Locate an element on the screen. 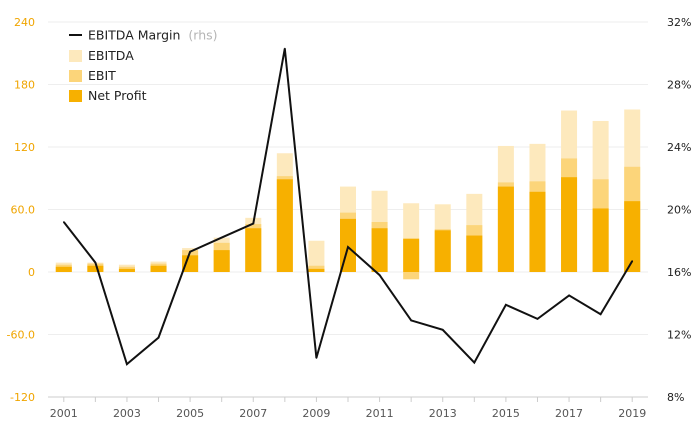 The height and width of the screenshot is (433, 700). x-tick-label: 2009 is located at coordinates (316, 413).